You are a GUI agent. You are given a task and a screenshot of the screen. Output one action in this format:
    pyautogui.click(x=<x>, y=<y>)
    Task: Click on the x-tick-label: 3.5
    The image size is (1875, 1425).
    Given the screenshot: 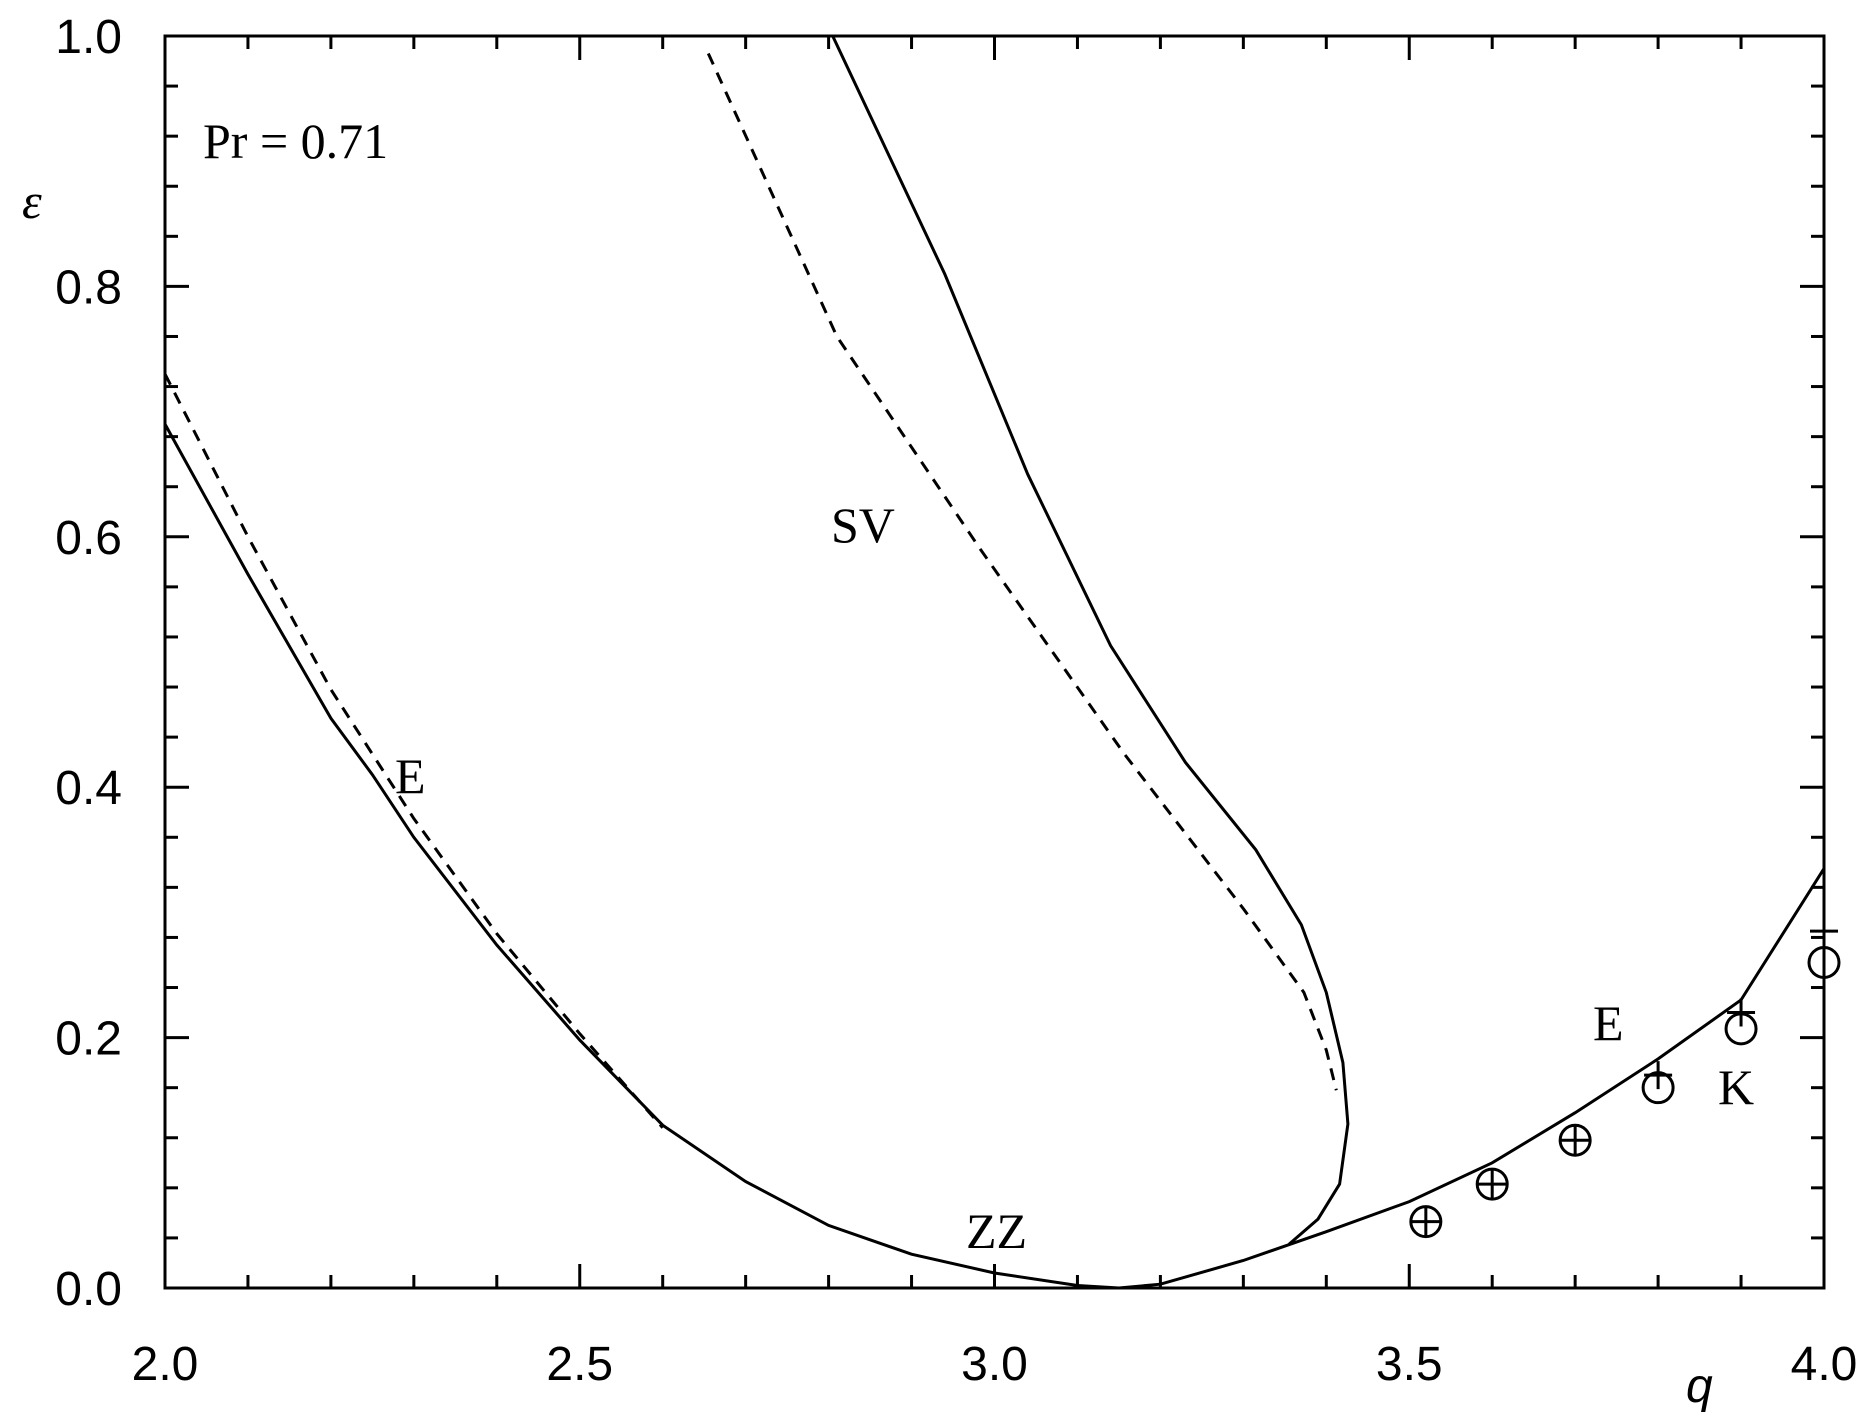 What is the action you would take?
    pyautogui.click(x=1409, y=1364)
    